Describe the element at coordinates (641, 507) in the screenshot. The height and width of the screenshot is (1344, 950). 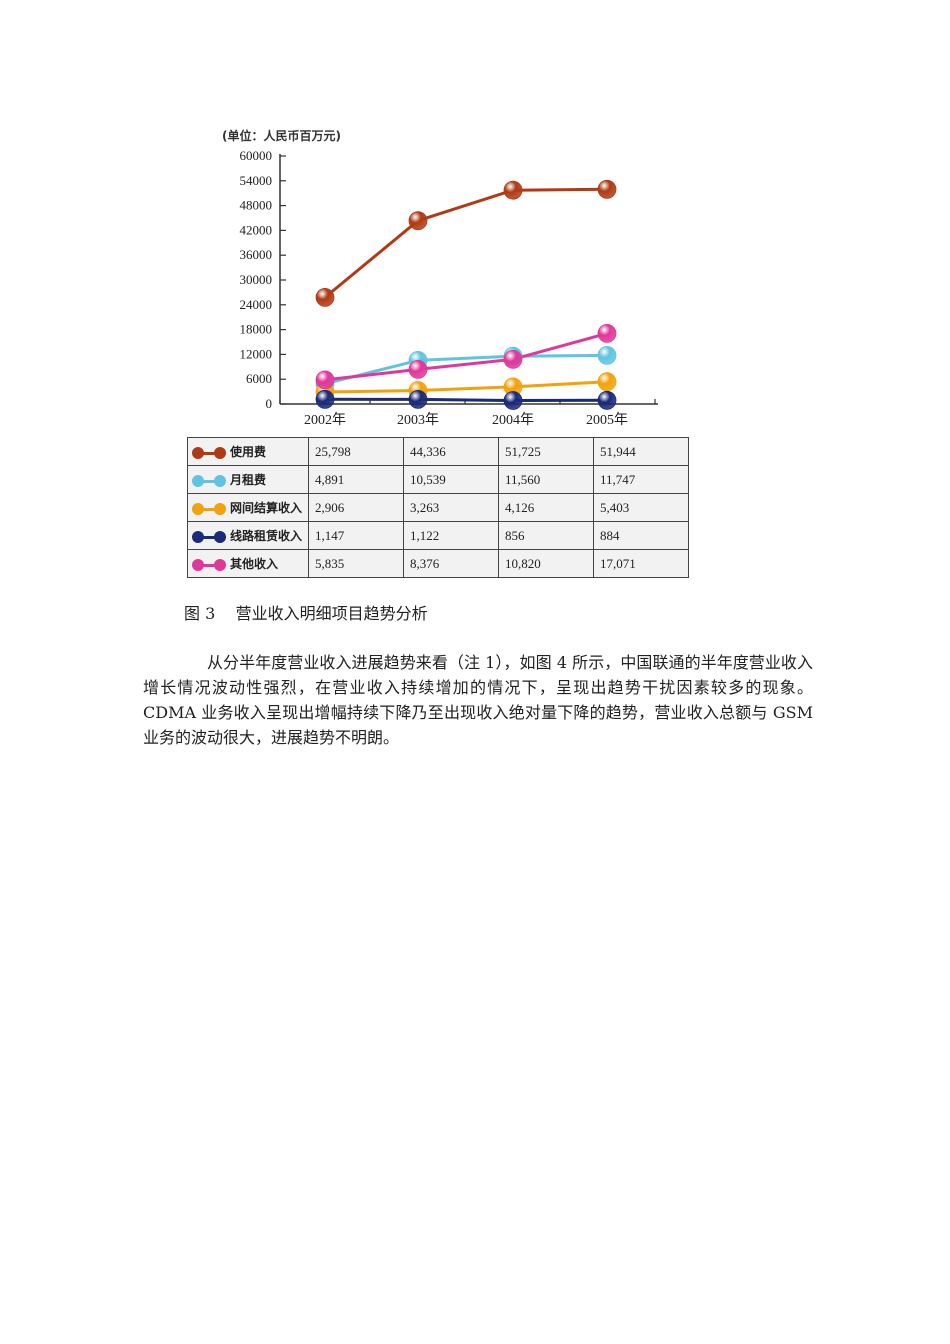
I see `table-cell: 5,403` at that location.